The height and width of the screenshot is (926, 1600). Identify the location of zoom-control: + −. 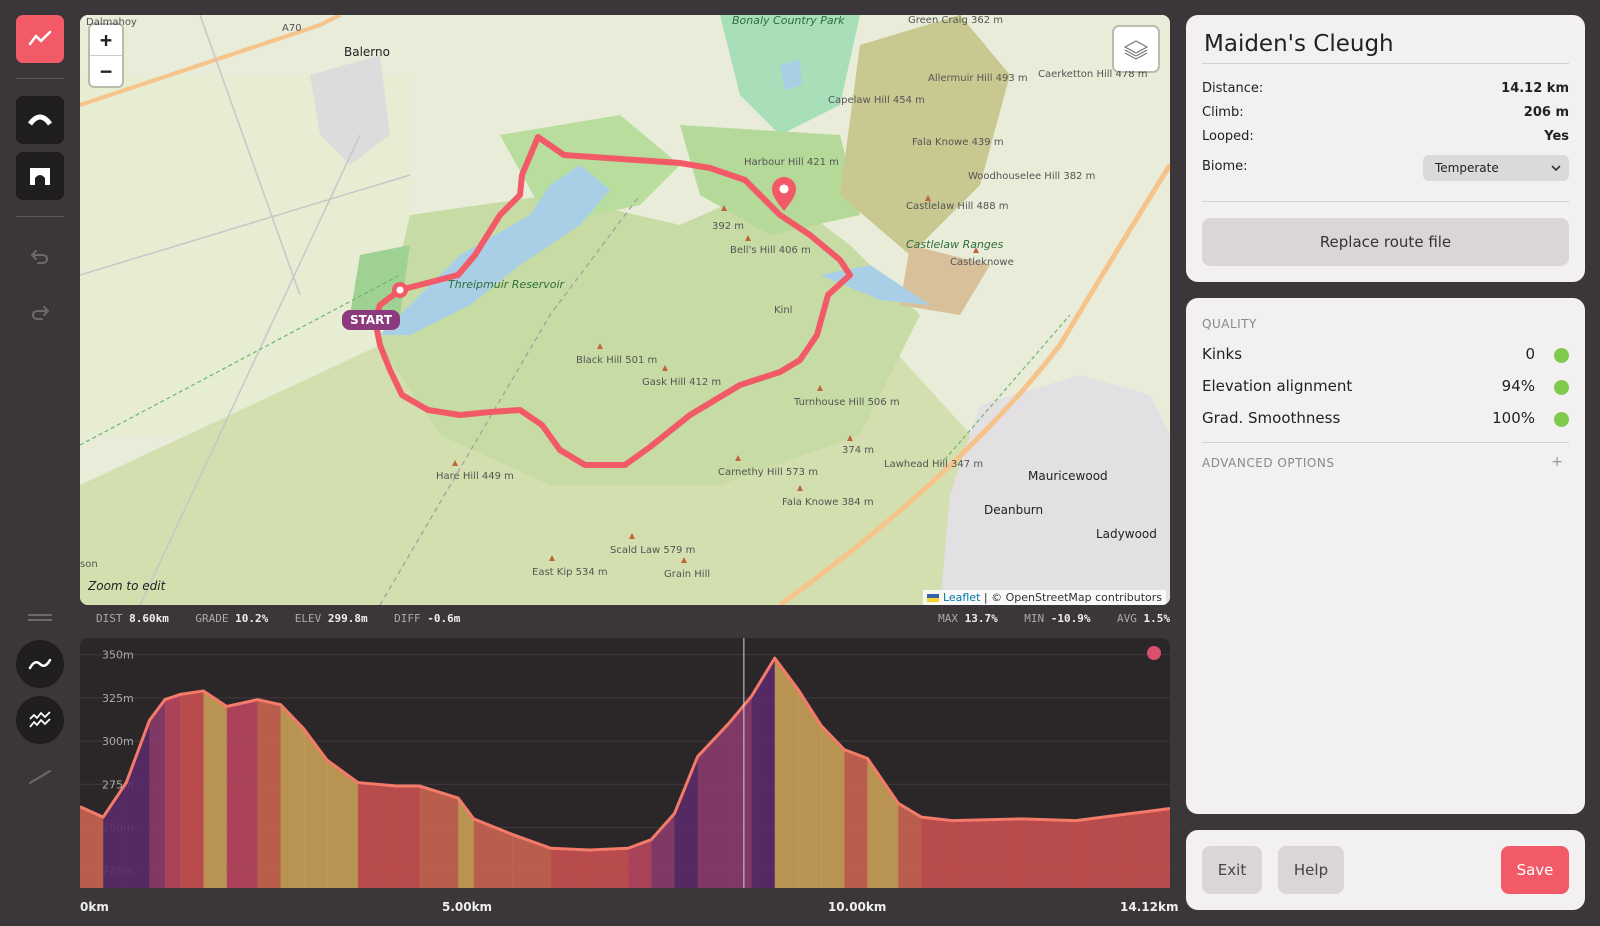
(106, 55).